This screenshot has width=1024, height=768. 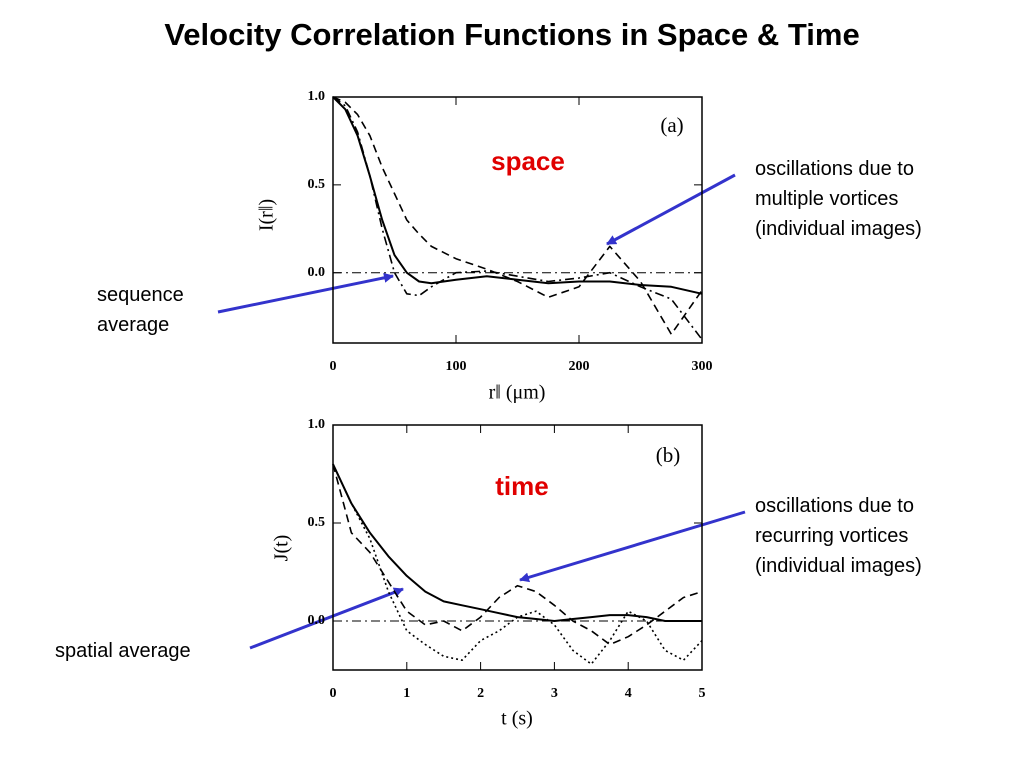 I want to click on annotation-line: average, so click(x=133, y=325).